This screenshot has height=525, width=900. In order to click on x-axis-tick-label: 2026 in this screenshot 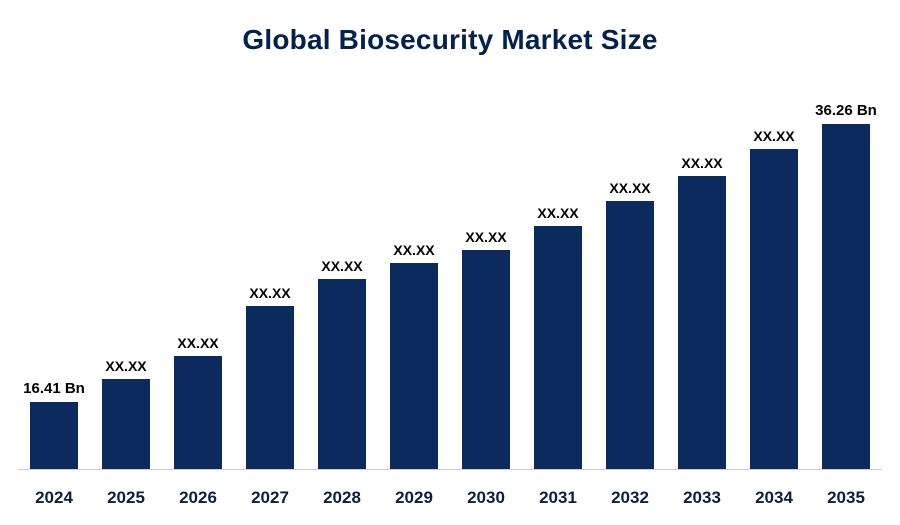, I will do `click(198, 497)`.